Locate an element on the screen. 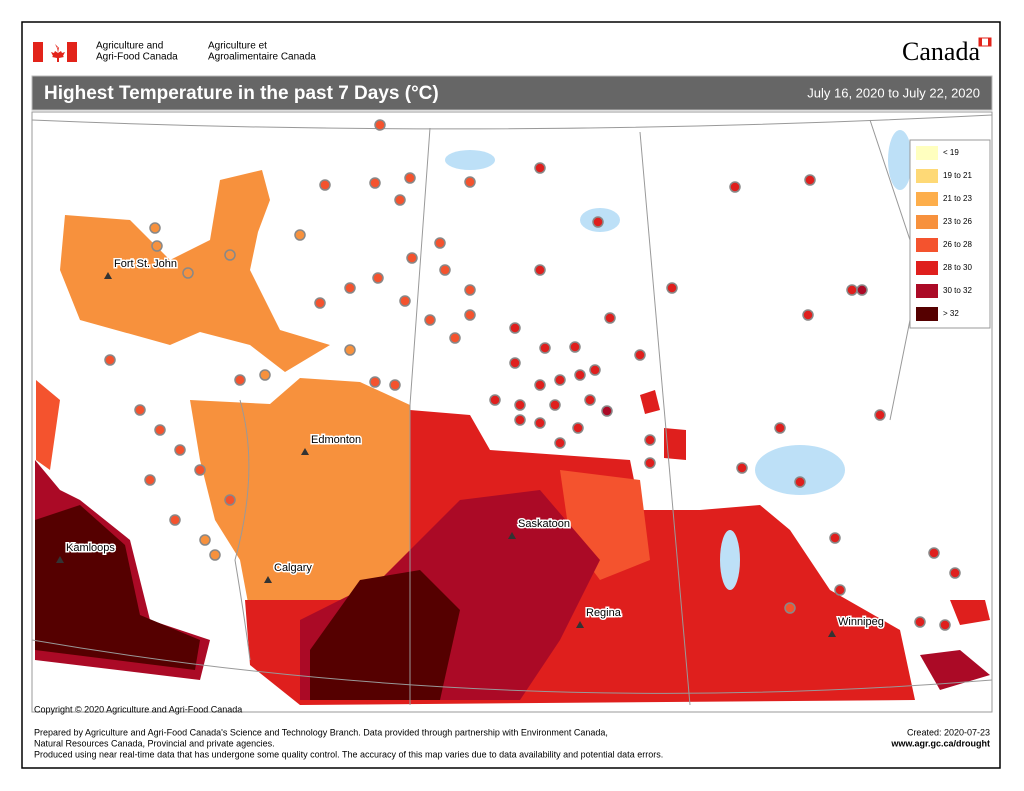  legend-label: 26 to 28 is located at coordinates (957, 244).